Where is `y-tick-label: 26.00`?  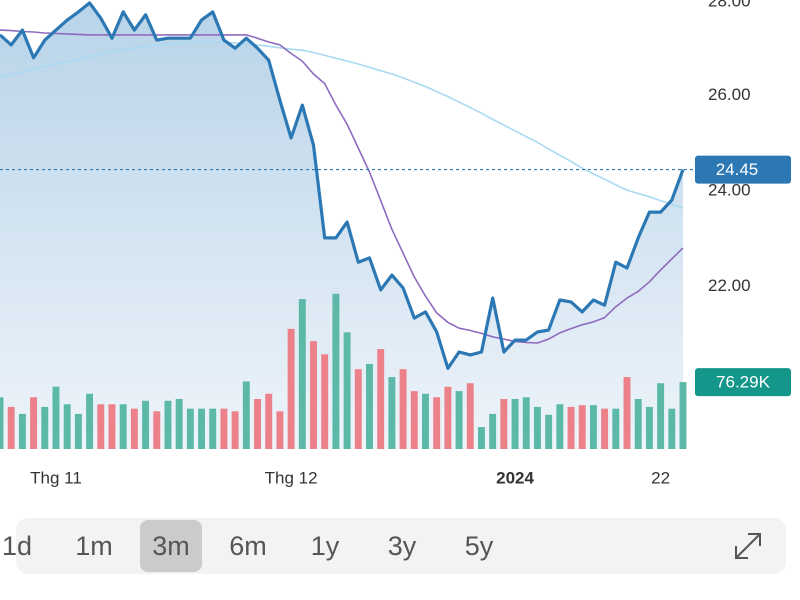
y-tick-label: 26.00 is located at coordinates (729, 94).